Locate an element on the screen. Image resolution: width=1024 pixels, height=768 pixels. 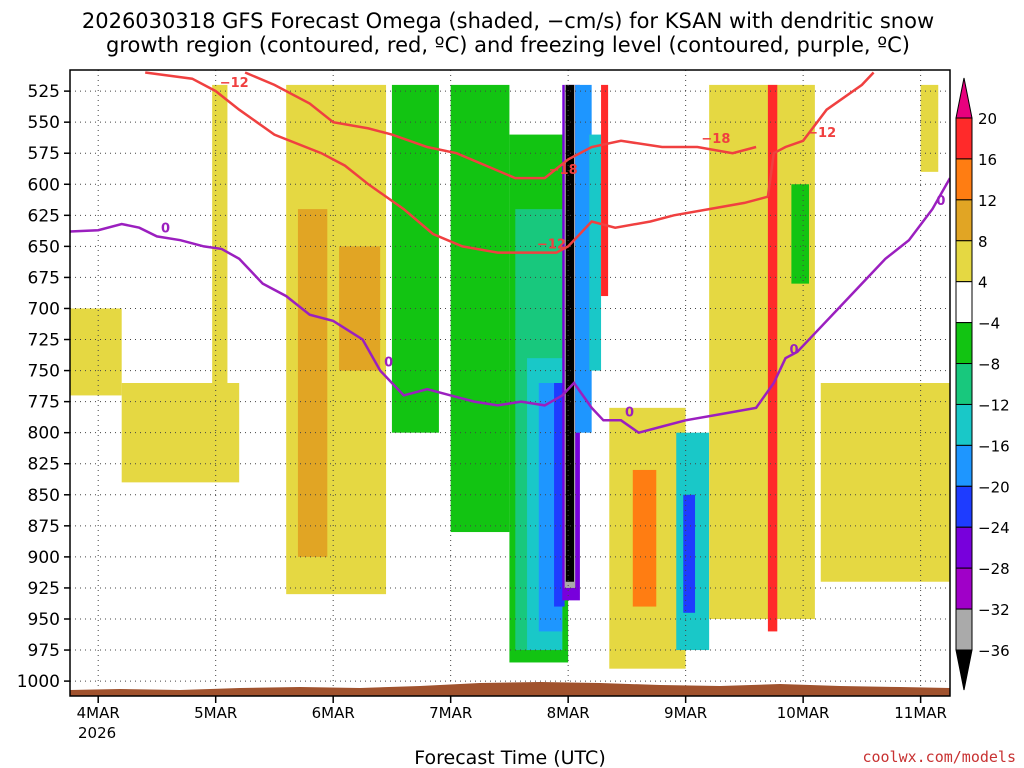
dendritic-minus18-contour-label-1: −18 is located at coordinates (715, 139).